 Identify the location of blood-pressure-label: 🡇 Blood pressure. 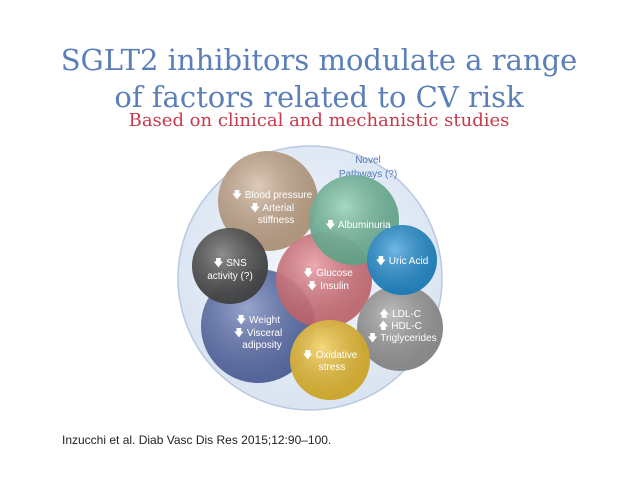
(272, 195).